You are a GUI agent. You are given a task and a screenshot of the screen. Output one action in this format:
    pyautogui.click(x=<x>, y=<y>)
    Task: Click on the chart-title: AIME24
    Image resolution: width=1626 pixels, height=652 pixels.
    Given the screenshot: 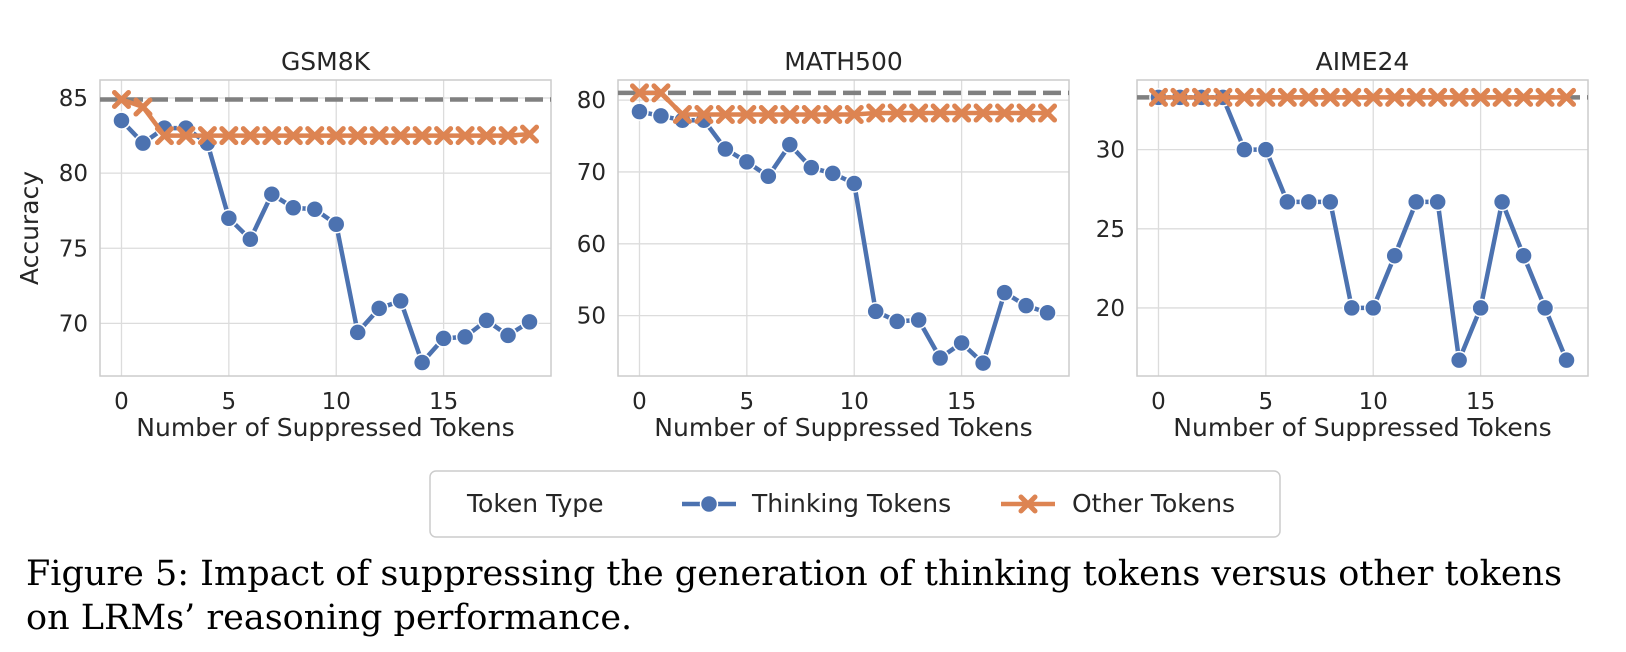 What is the action you would take?
    pyautogui.click(x=1363, y=61)
    